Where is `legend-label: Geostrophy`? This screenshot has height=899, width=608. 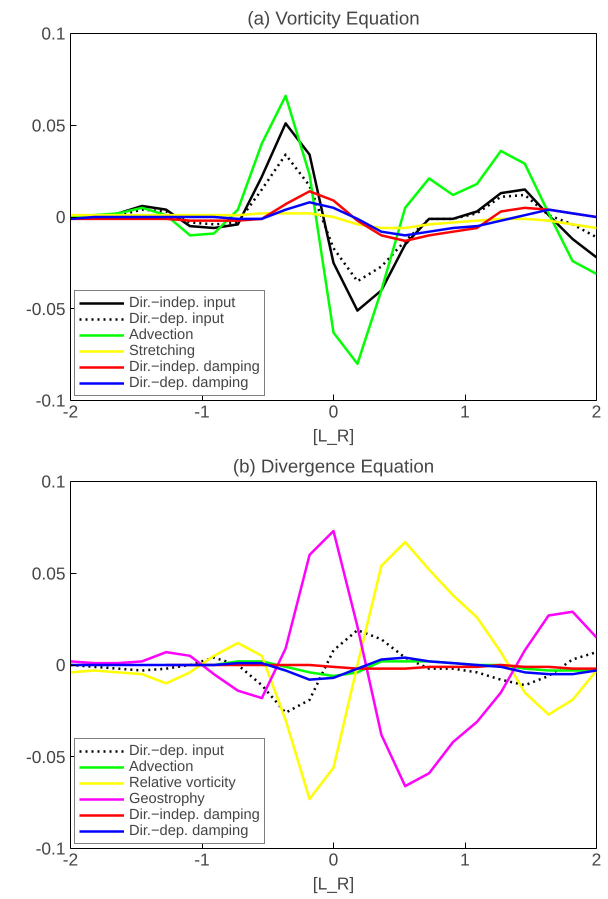
legend-label: Geostrophy is located at coordinates (167, 799).